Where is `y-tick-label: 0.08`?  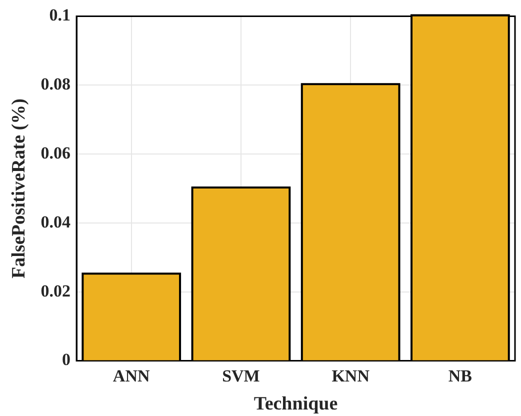 y-tick-label: 0.08 is located at coordinates (55, 84).